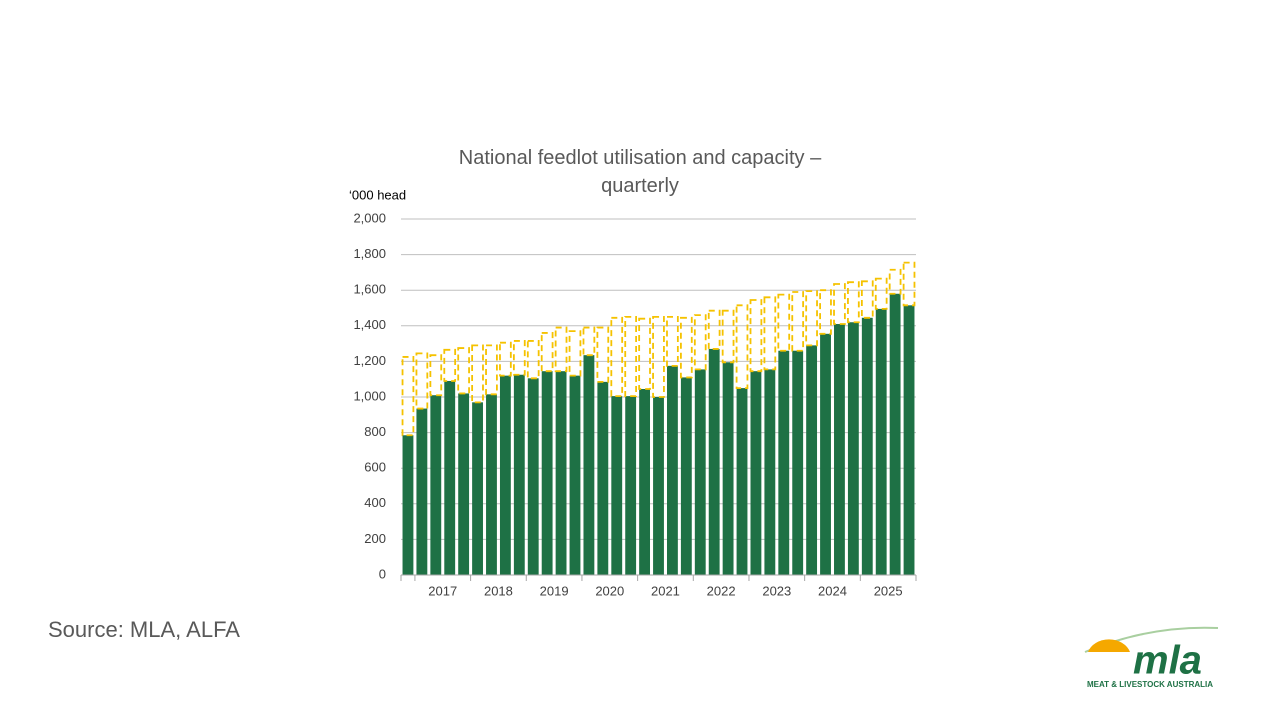  I want to click on x-tick-label: 2017, so click(442, 590).